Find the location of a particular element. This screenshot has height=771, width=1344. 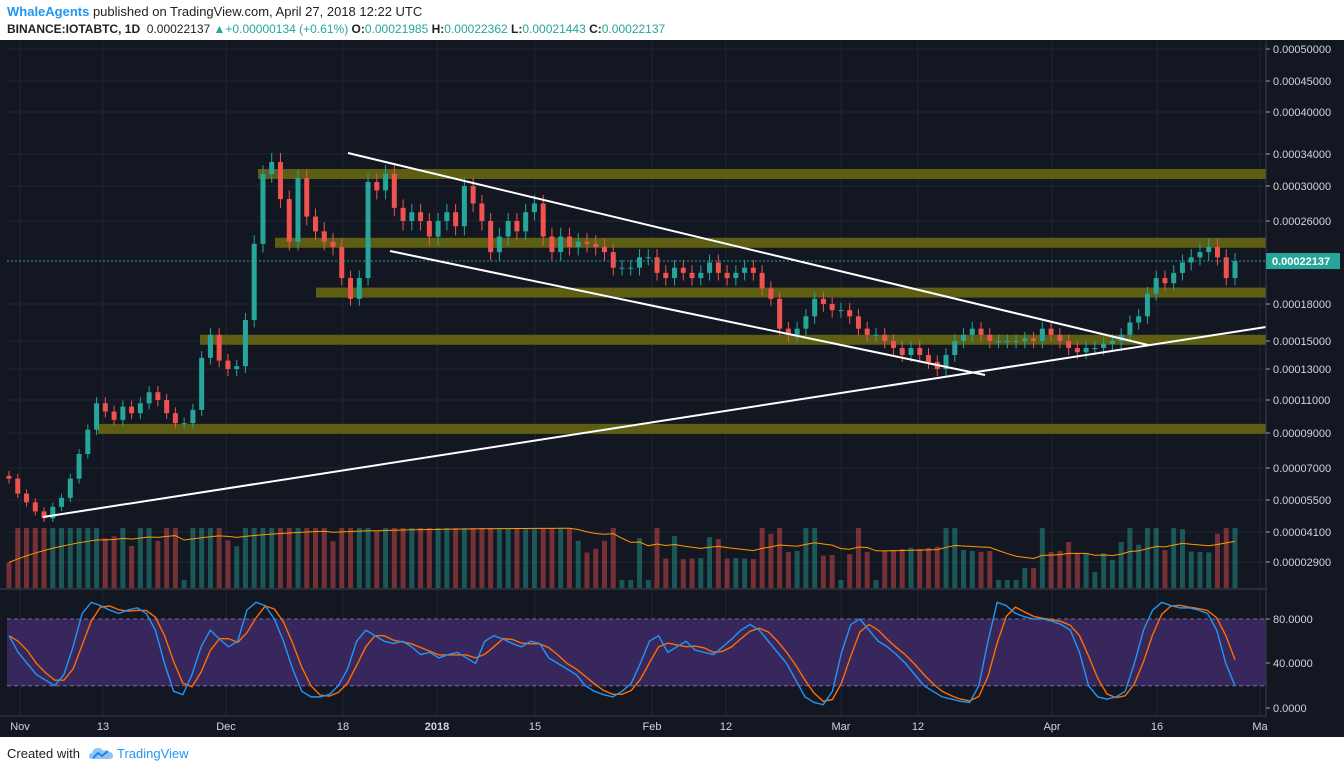

price-tick-label: 0.00002900 is located at coordinates (1302, 563).